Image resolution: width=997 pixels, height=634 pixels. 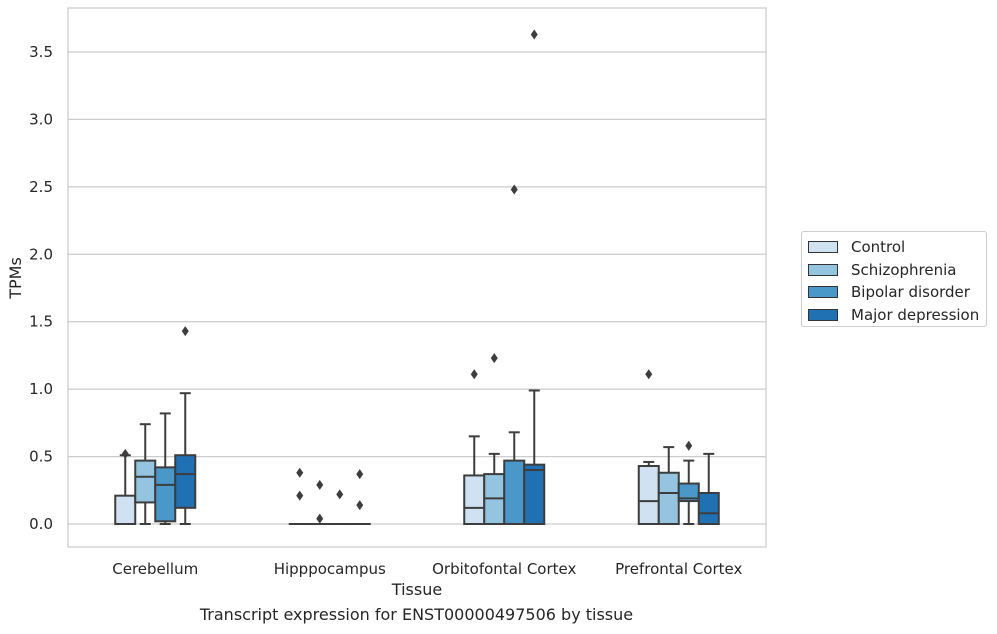 I want to click on legend-swatch-control, so click(x=823, y=247).